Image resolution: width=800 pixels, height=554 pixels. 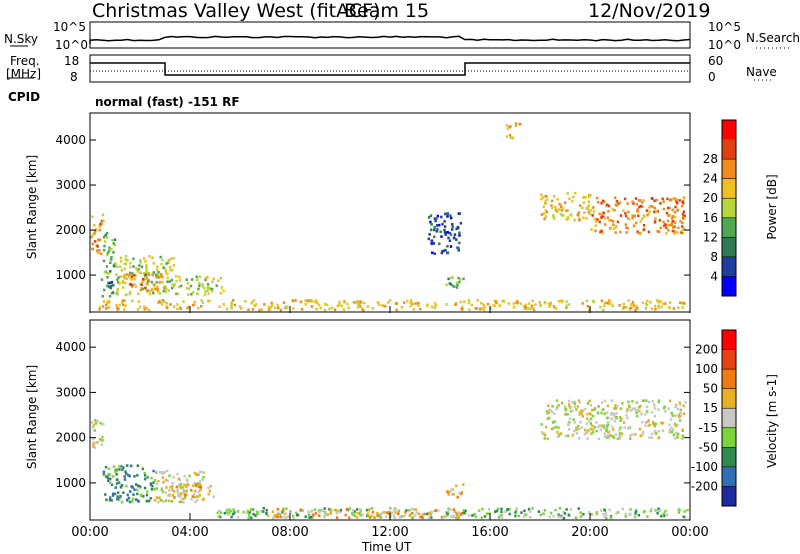 What do you see at coordinates (706, 350) in the screenshot?
I see `colorbar-tick-label: 200` at bounding box center [706, 350].